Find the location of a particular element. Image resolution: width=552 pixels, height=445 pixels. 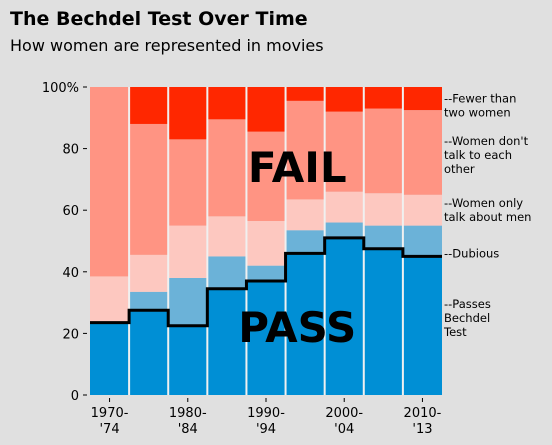

series-label: --Women don't is located at coordinates (486, 141).